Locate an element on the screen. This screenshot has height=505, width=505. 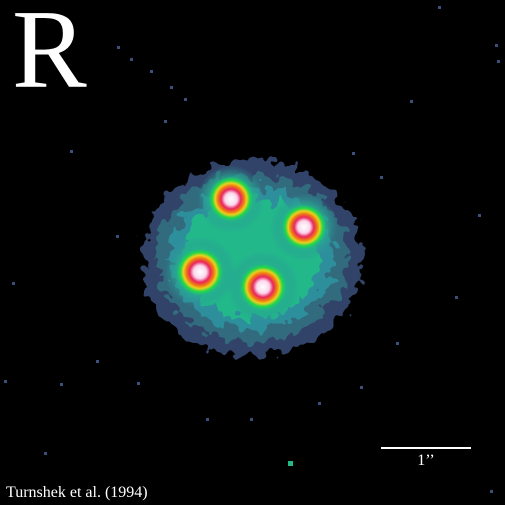
noise-pixel-green is located at coordinates (290, 463).